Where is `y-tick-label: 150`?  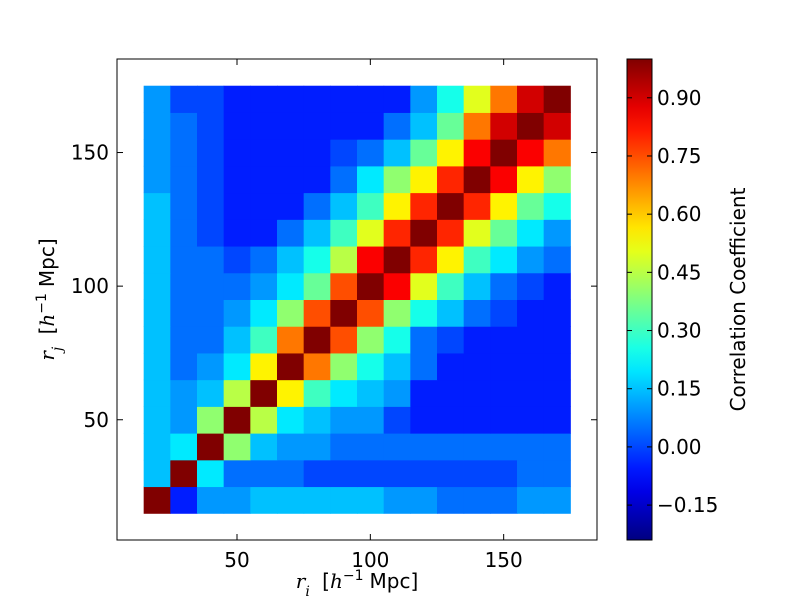
y-tick-label: 150 is located at coordinates (90, 153).